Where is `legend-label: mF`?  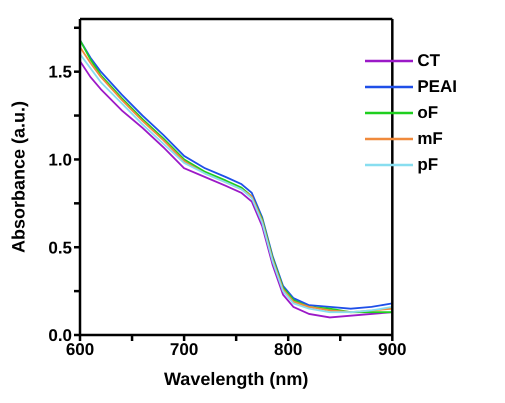 legend-label: mF is located at coordinates (430, 139).